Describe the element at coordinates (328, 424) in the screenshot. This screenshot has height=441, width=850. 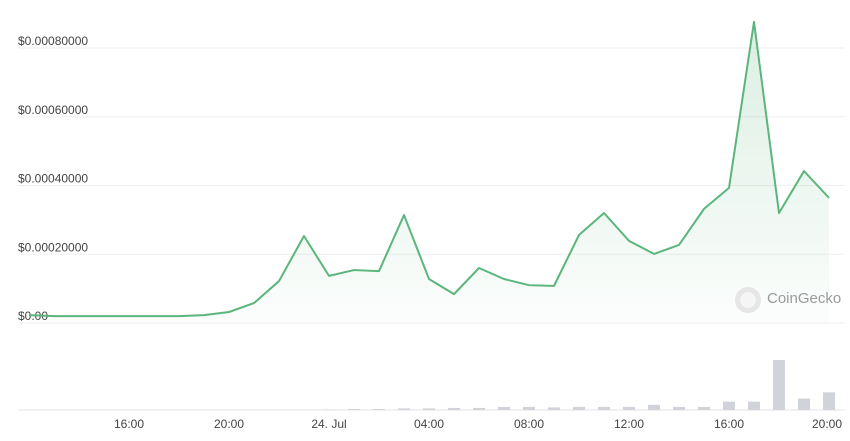
I see `x-tick-label: 24. Jul` at that location.